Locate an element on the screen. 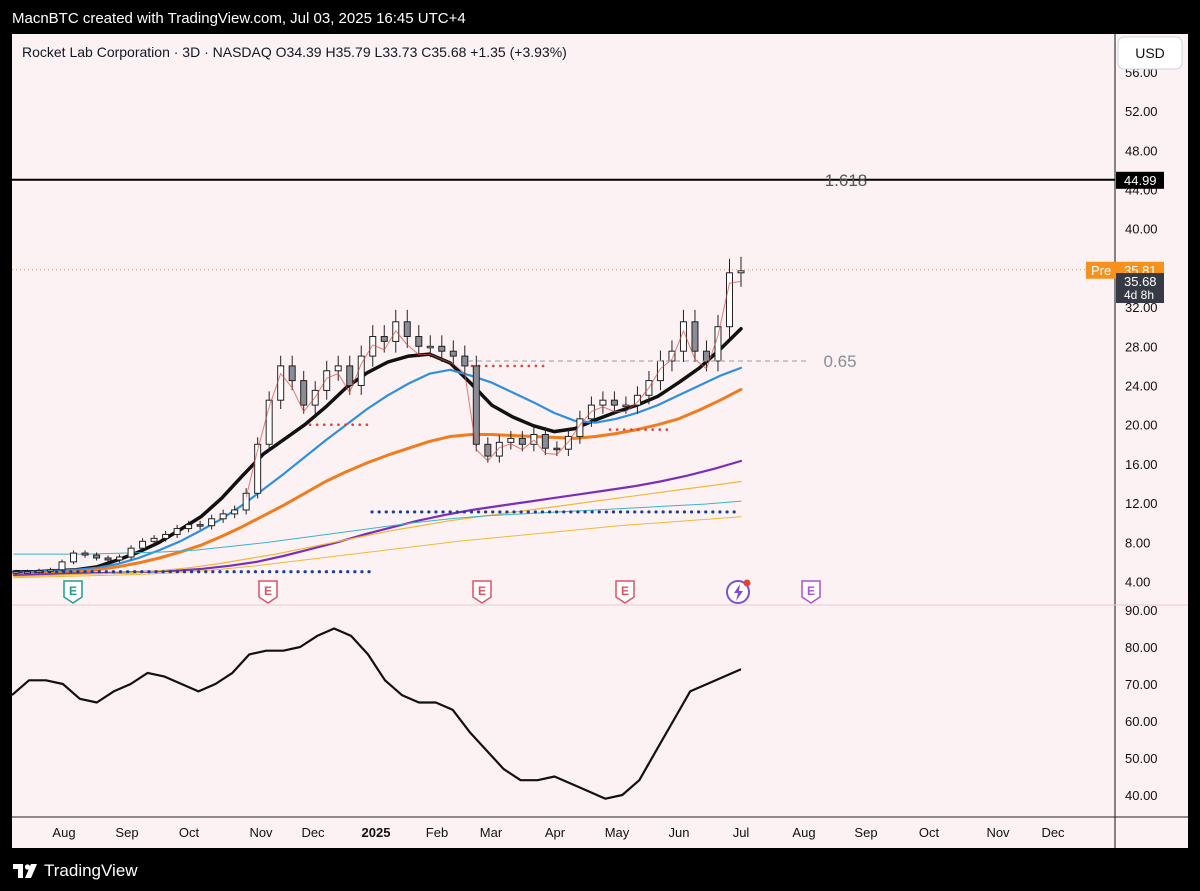 The height and width of the screenshot is (891, 1200). pre-market-badge-label: Pre is located at coordinates (1101, 270).